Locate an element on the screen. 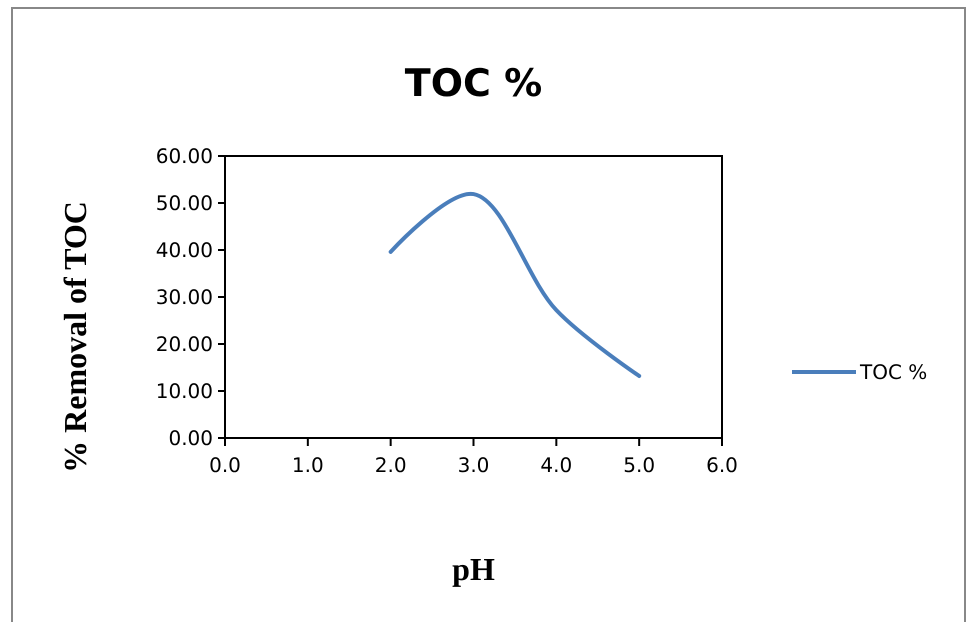  x-tick-label: 2.0 is located at coordinates (390, 465).